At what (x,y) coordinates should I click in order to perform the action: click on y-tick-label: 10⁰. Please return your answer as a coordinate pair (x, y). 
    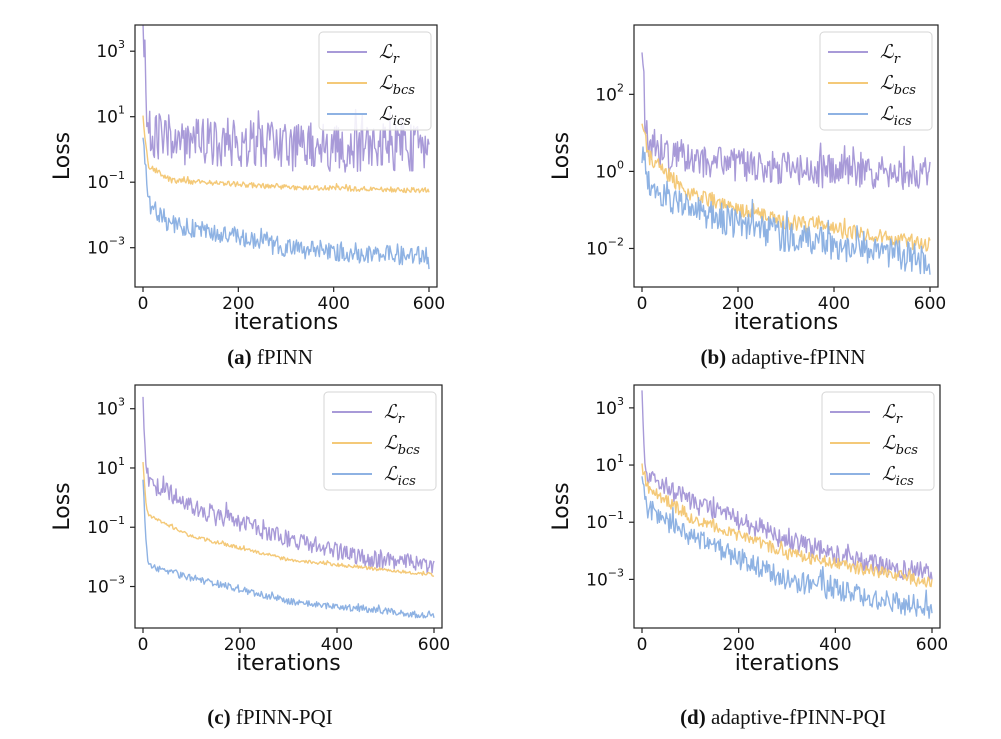
    Looking at the image, I should click on (609, 170).